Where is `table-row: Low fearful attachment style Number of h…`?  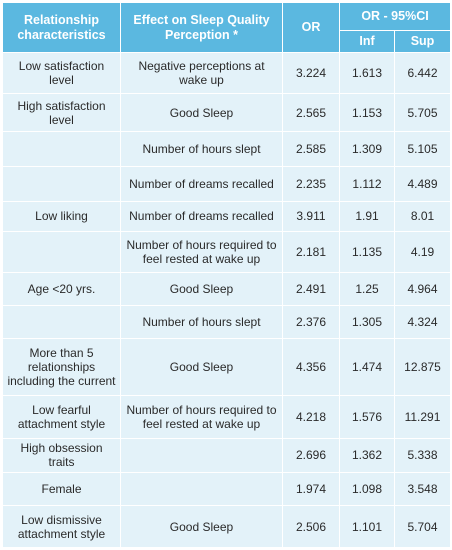
table-row: Low fearful attachment style Number of h… is located at coordinates (227, 417).